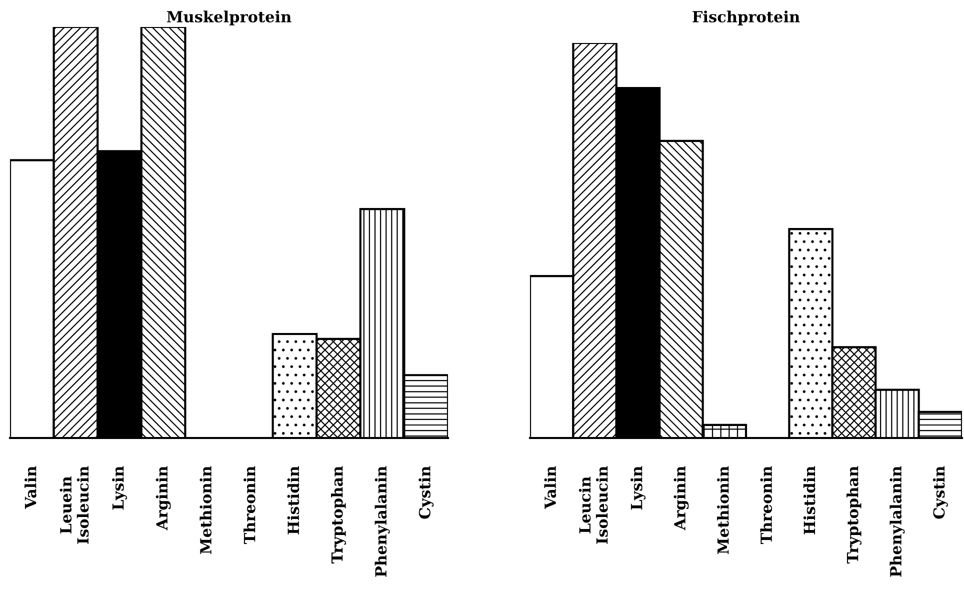 The height and width of the screenshot is (601, 964). I want to click on chart-title: Fischprotein, so click(746, 18).